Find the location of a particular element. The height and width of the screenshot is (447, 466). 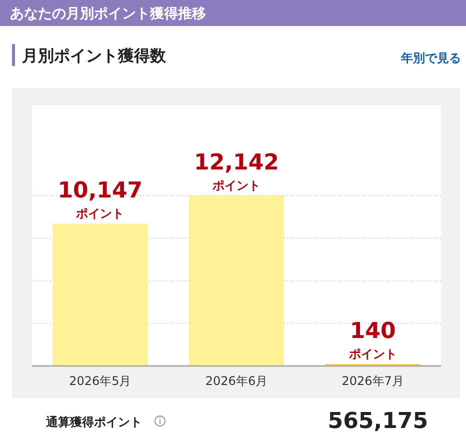

data-label: 12,142 ポイント is located at coordinates (236, 171).